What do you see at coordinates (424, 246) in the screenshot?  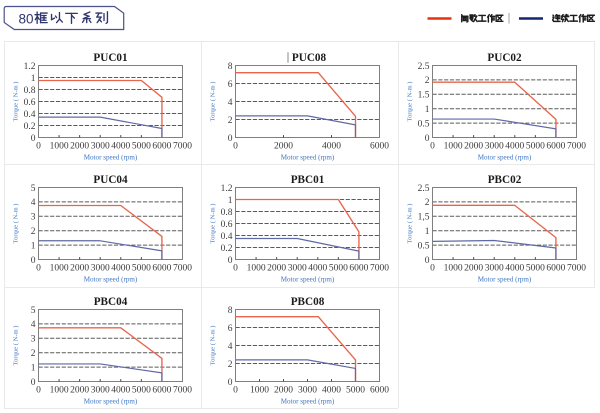 I see `svg-text: 0.5` at bounding box center [424, 246].